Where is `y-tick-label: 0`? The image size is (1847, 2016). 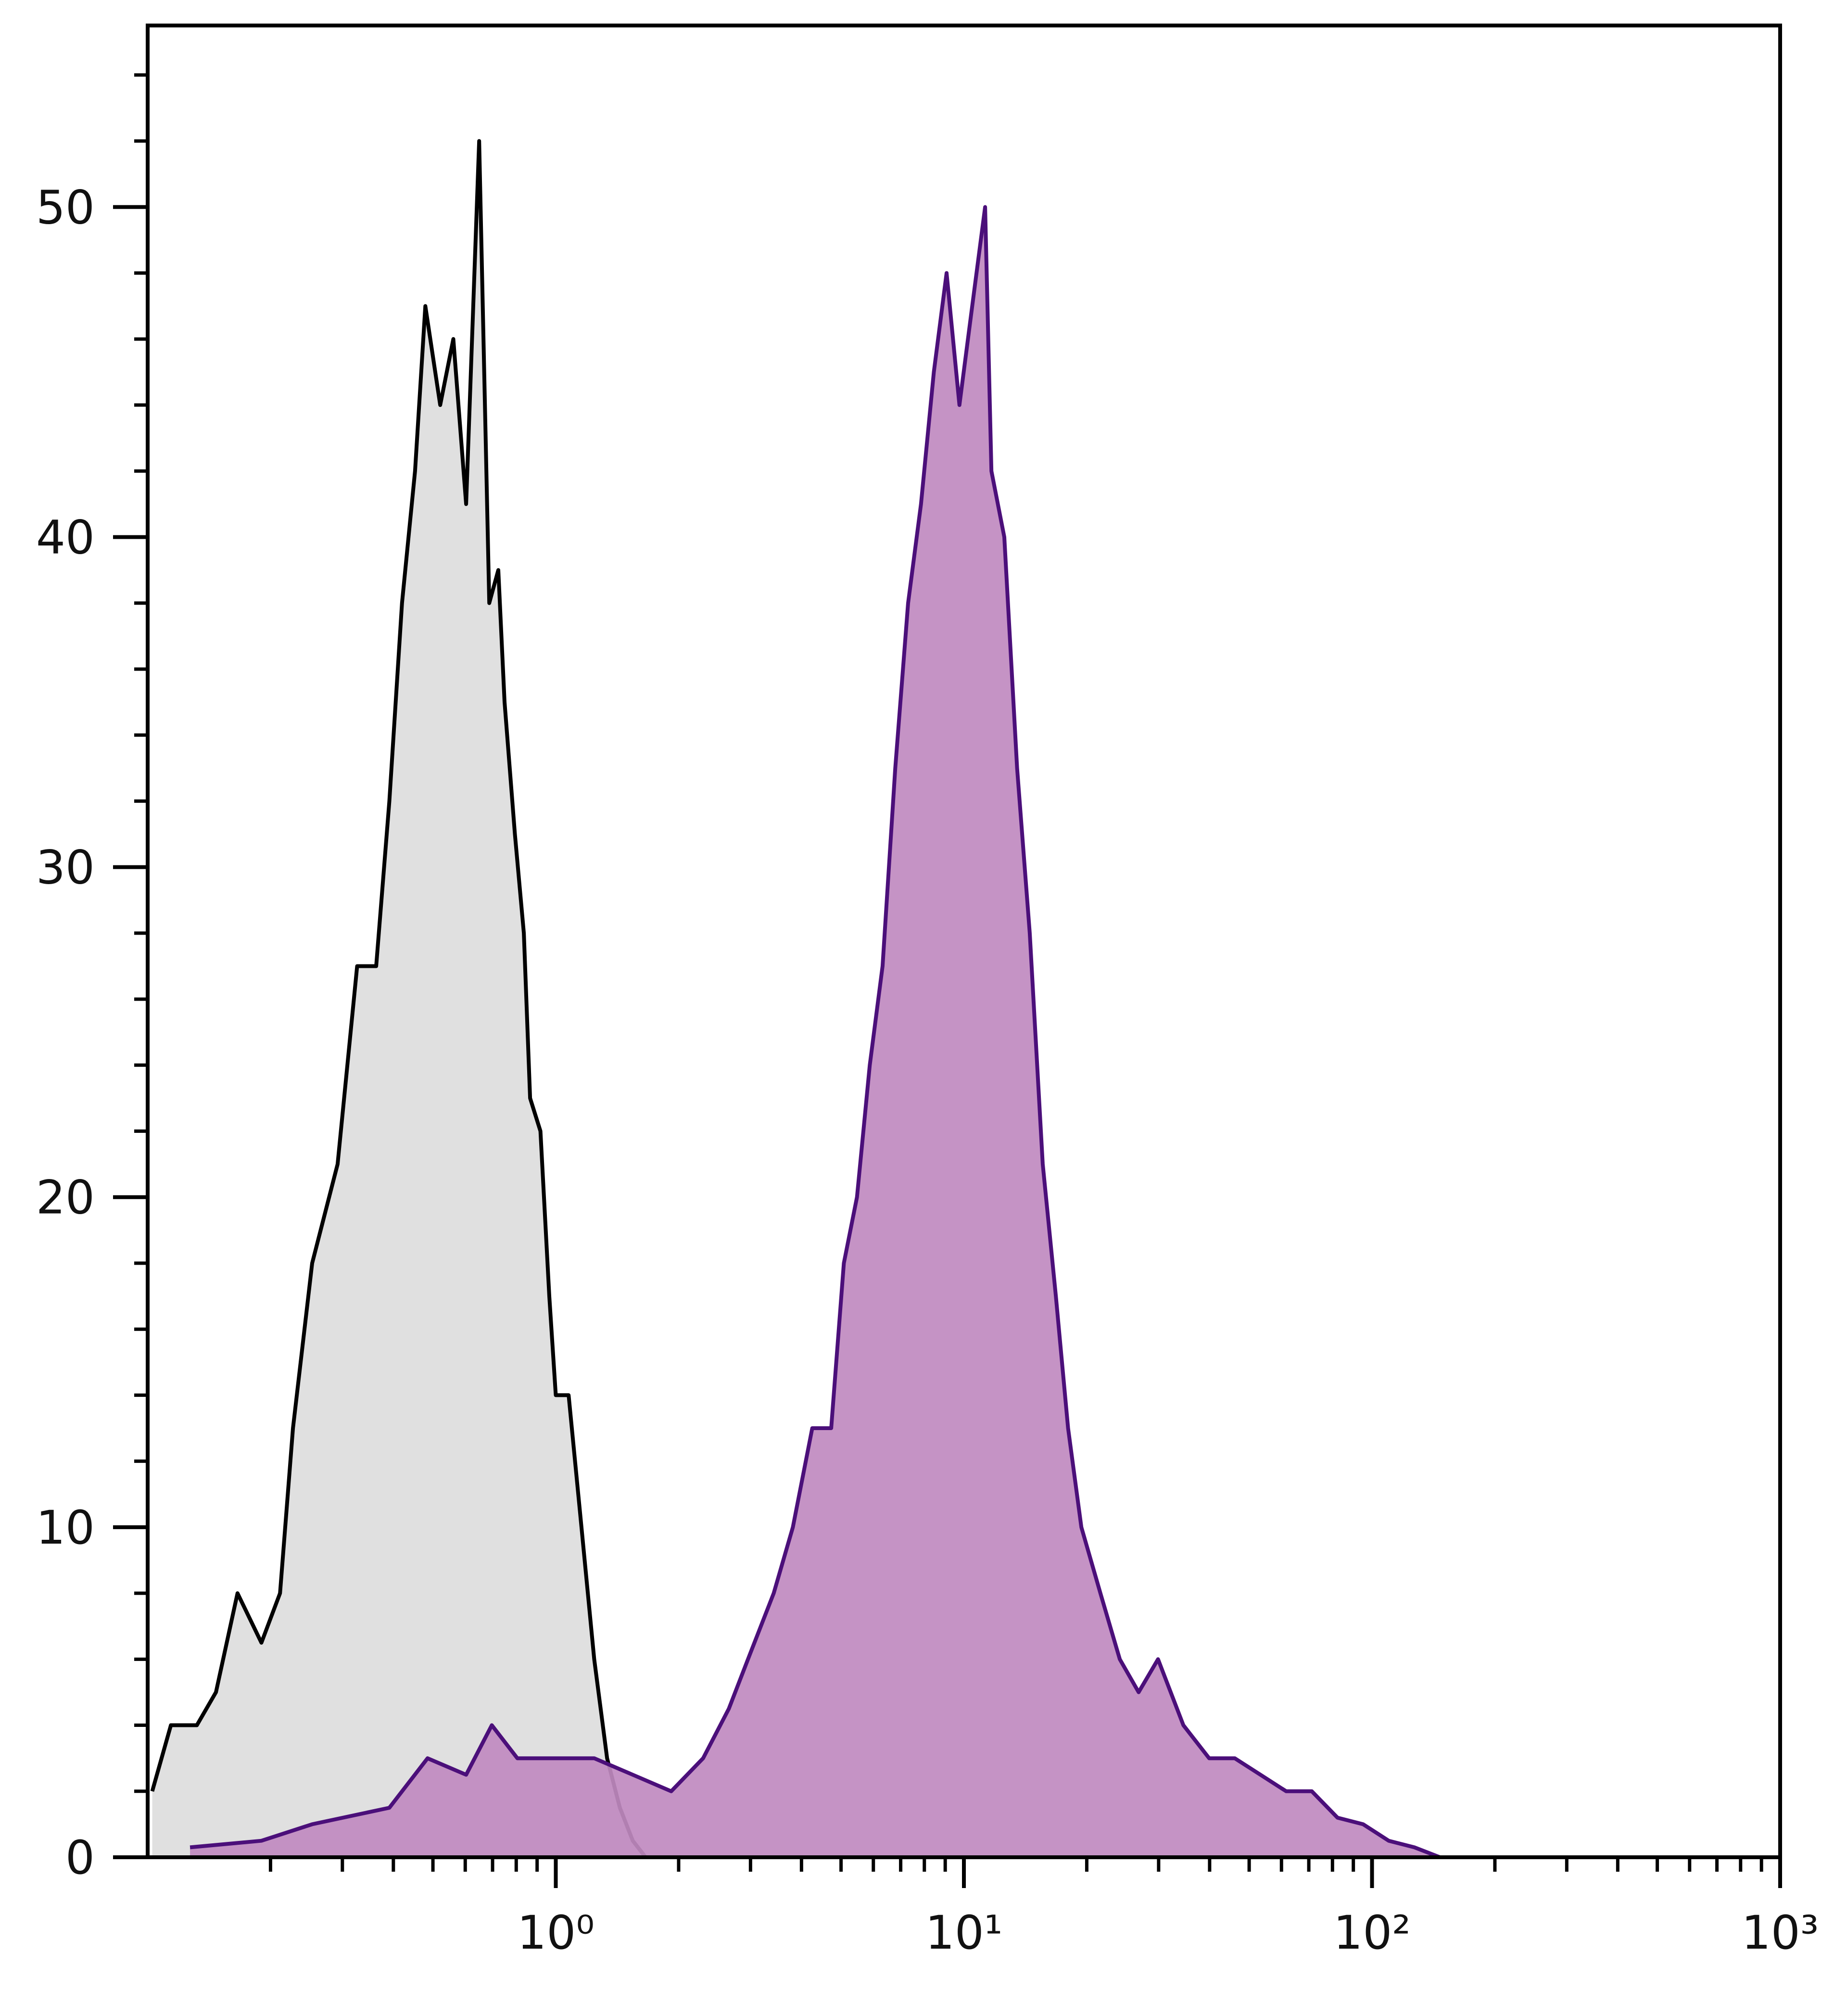 y-tick-label: 0 is located at coordinates (80, 1858).